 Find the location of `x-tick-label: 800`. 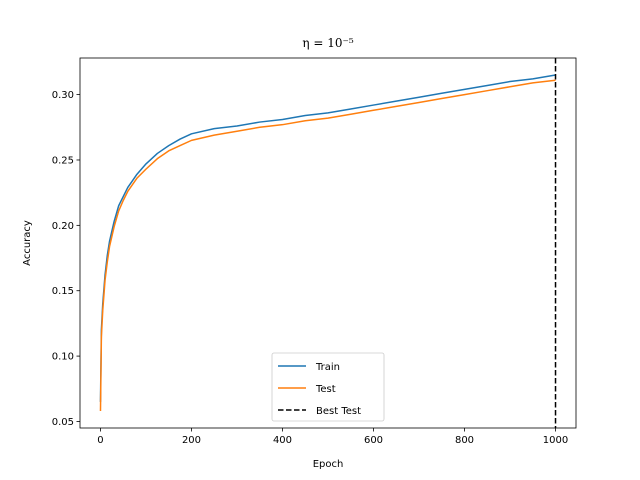

x-tick-label: 800 is located at coordinates (464, 440).